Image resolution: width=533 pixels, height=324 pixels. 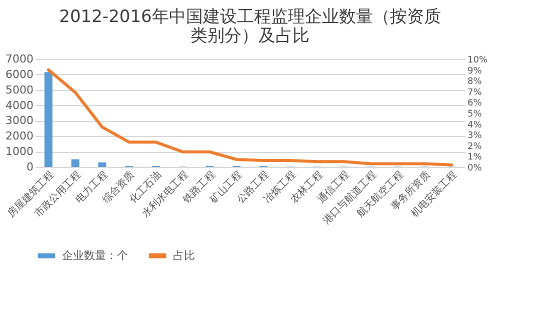 I want to click on y2-tick-label: 6%, so click(x=475, y=103).